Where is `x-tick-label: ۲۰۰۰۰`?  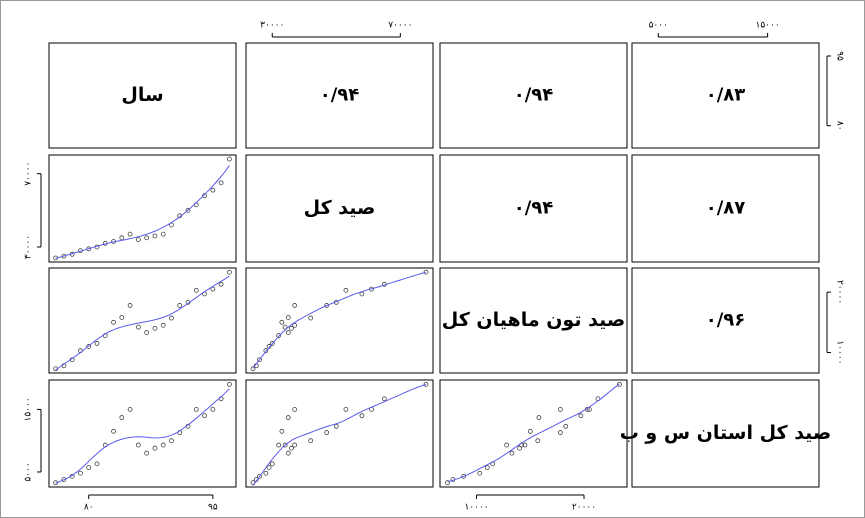 x-tick-label: ۲۰۰۰۰ is located at coordinates (584, 508).